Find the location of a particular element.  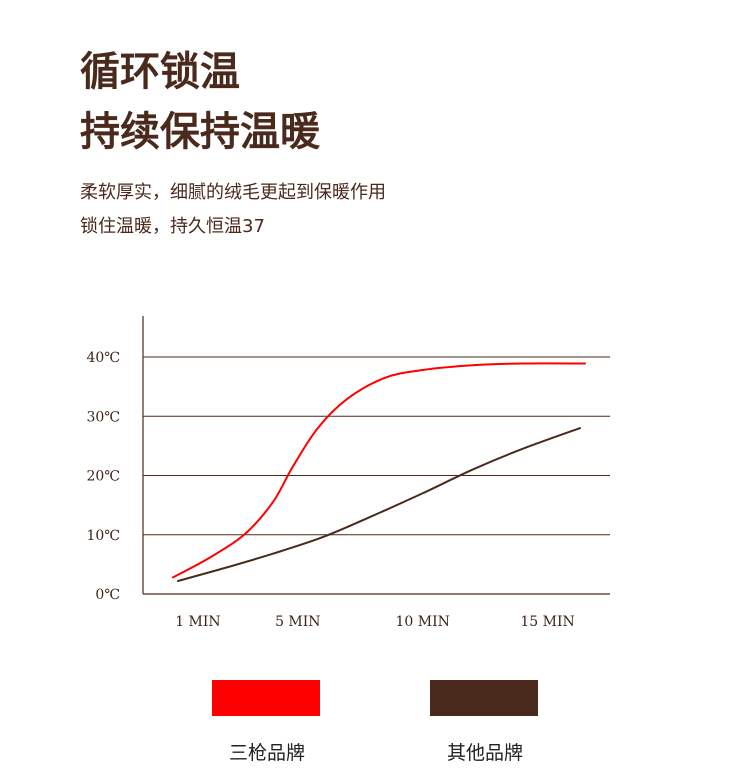

legend-label-sanqiang: 三枪品牌 is located at coordinates (266, 753).